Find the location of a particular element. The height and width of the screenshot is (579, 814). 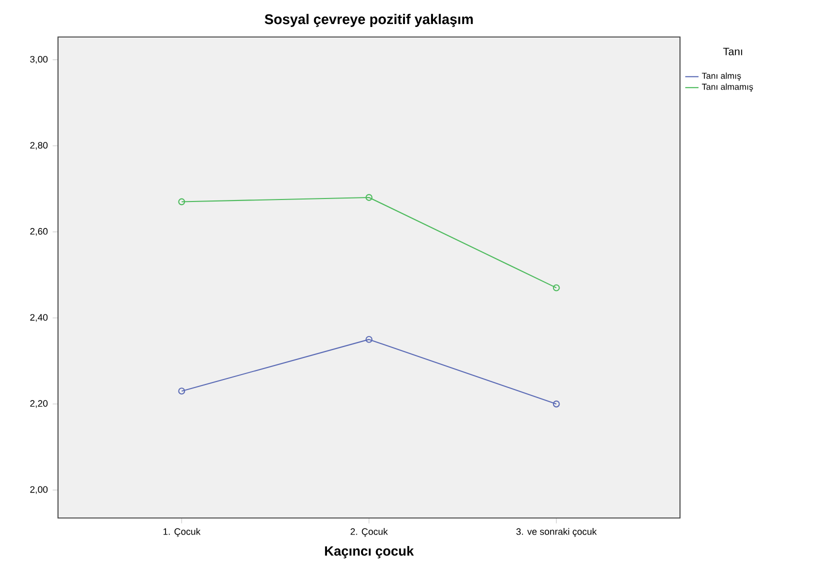

legend-label: Tanı almış is located at coordinates (721, 76).